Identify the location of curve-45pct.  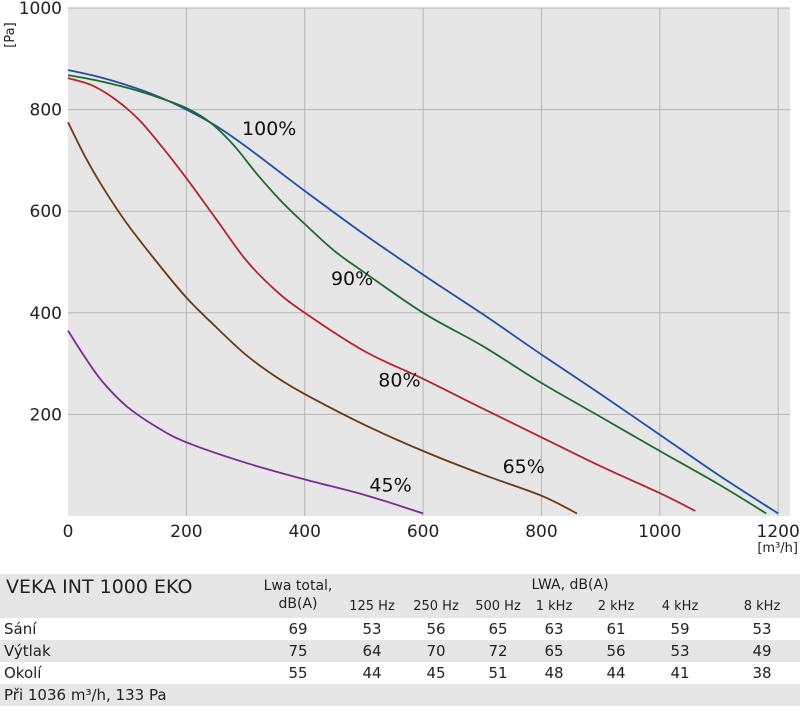
(245, 422).